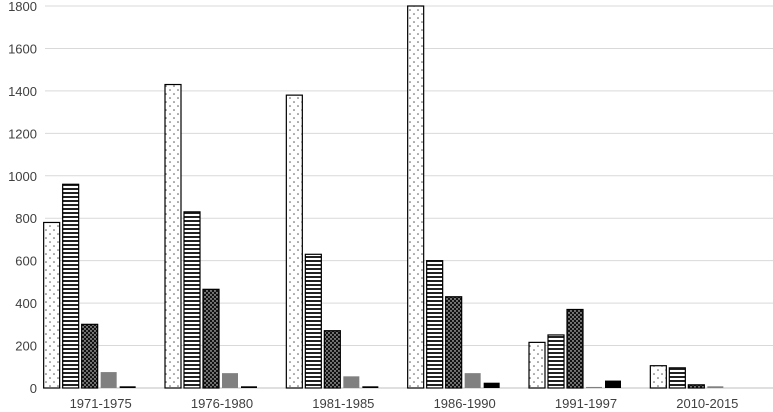 This screenshot has width=773, height=412. Describe the element at coordinates (222, 403) in the screenshot. I see `x-category-label-1976-1980: 1976-1980` at that location.